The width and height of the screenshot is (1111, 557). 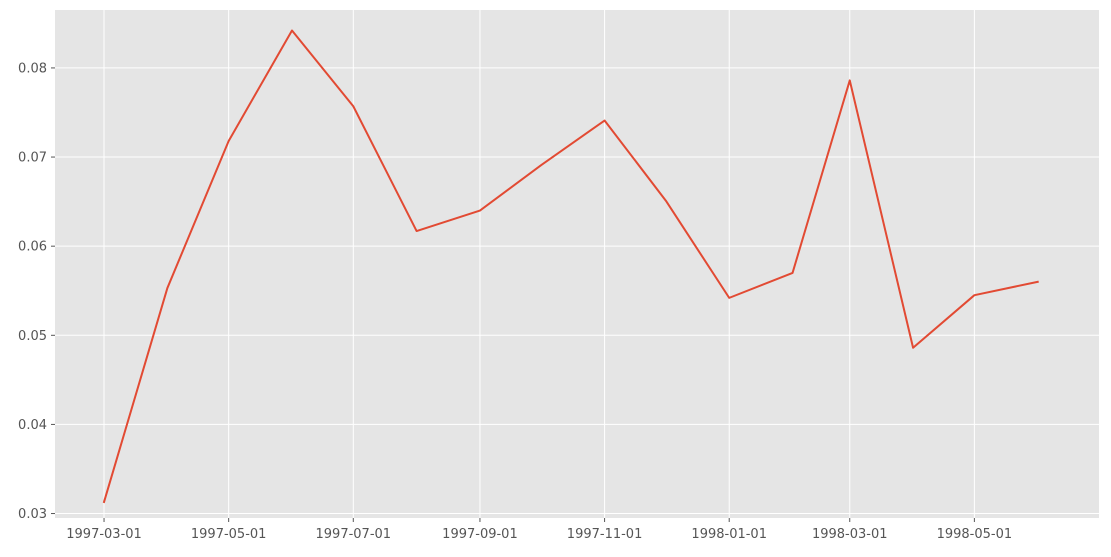 I want to click on x-tick-label: 1998-05-01, so click(x=975, y=534).